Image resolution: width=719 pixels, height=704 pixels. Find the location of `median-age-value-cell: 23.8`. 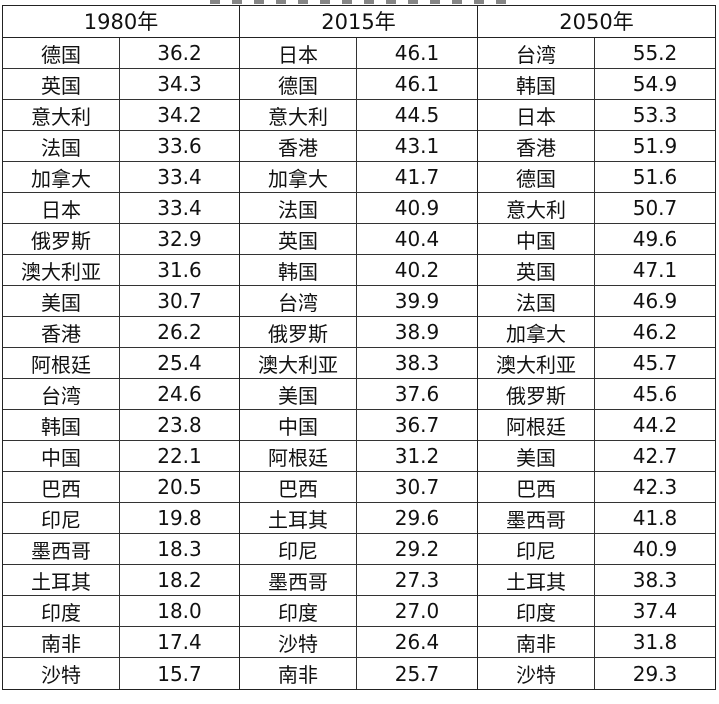

median-age-value-cell: 23.8 is located at coordinates (179, 425).